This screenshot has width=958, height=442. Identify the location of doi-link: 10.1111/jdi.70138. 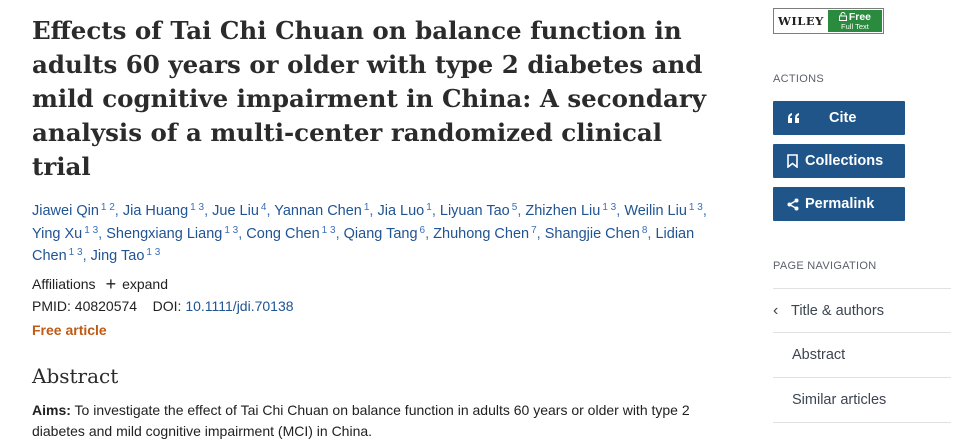
(239, 305).